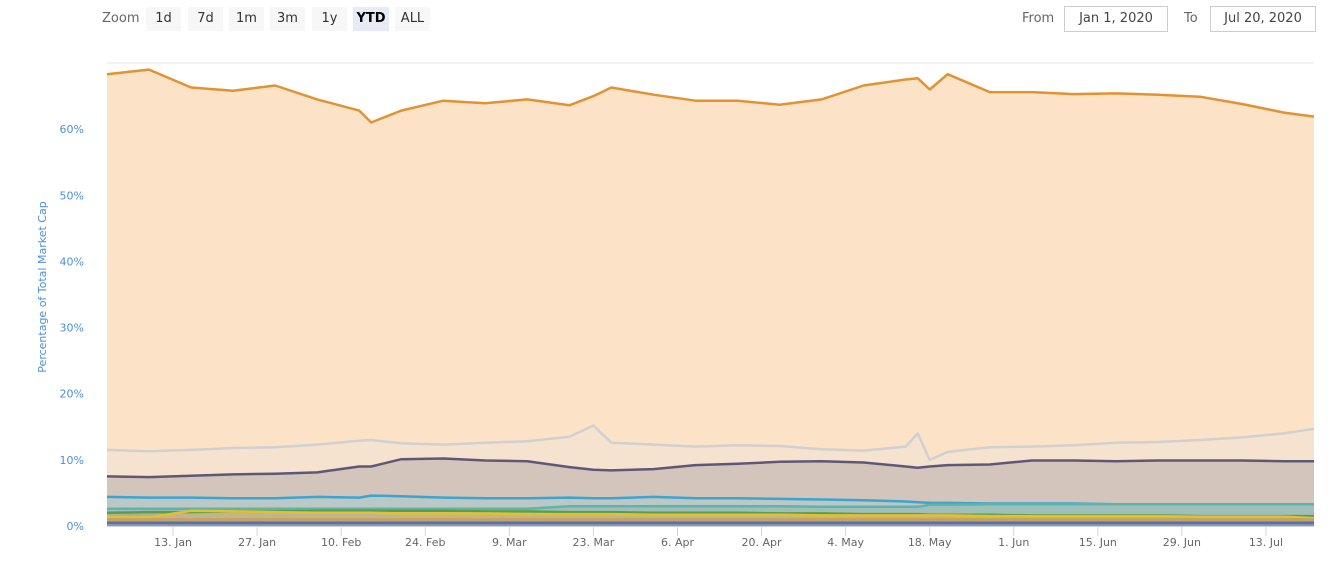  What do you see at coordinates (72, 460) in the screenshot?
I see `y-tick-label: 10%` at bounding box center [72, 460].